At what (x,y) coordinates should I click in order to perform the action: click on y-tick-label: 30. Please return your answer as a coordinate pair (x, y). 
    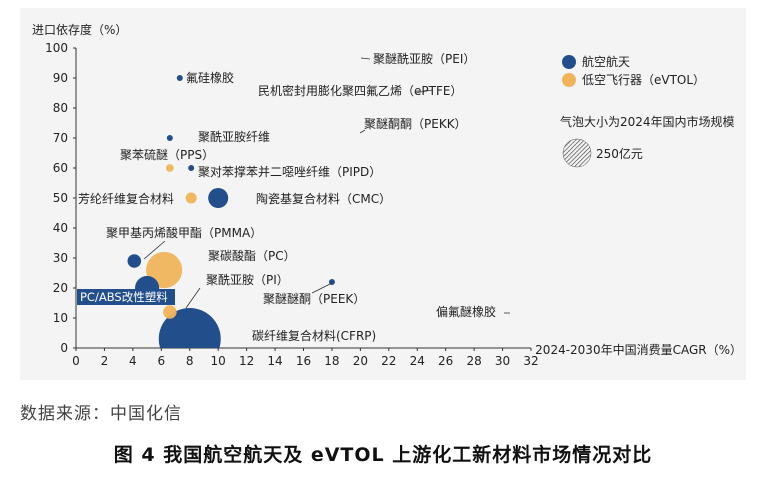
    Looking at the image, I should click on (60, 258).